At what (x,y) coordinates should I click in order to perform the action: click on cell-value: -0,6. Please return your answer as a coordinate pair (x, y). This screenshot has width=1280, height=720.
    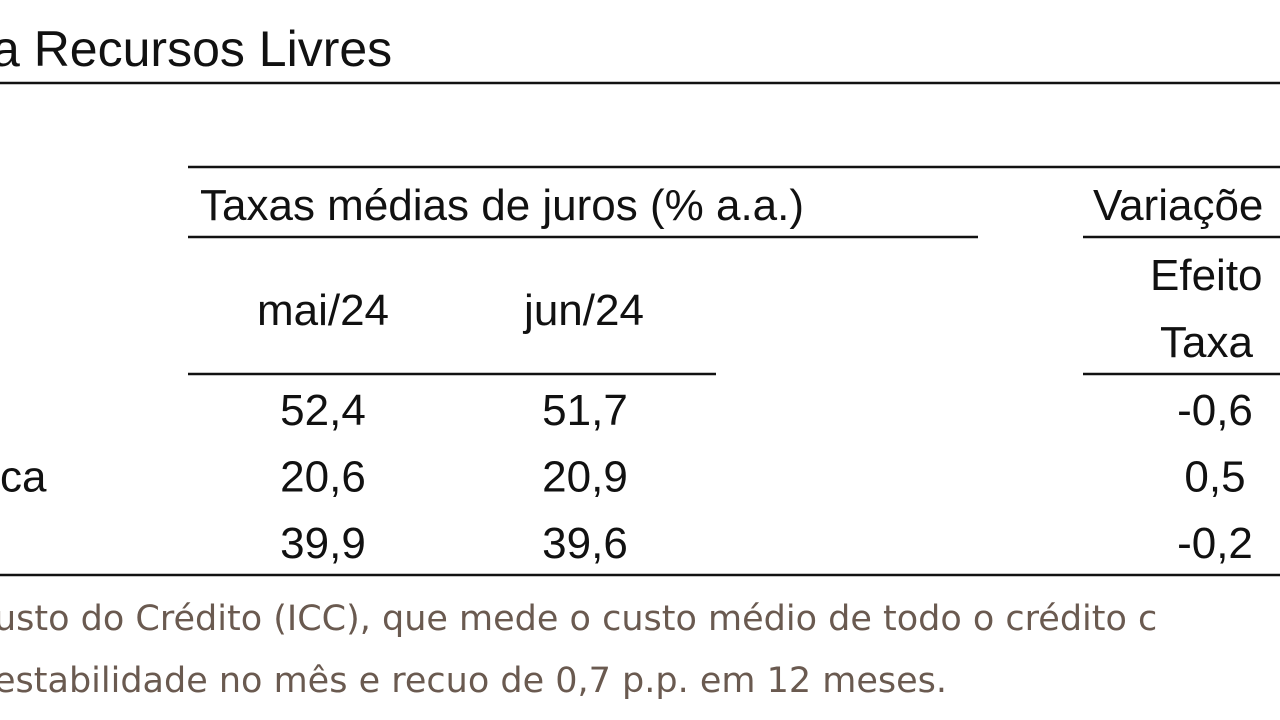
    Looking at the image, I should click on (1215, 410).